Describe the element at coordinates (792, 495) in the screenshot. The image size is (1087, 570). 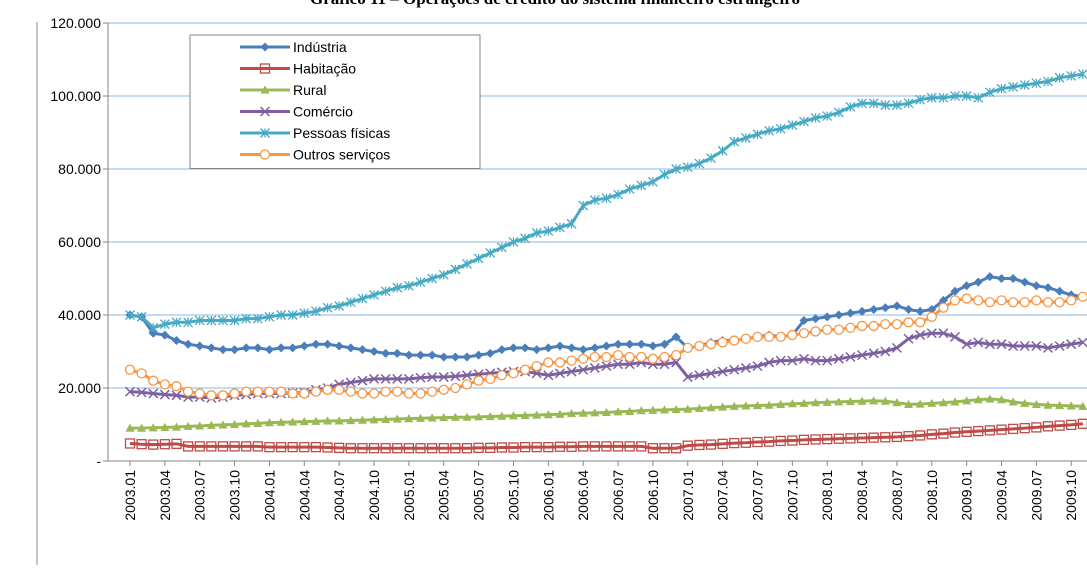
I see `x-tick-label: 2007.10` at that location.